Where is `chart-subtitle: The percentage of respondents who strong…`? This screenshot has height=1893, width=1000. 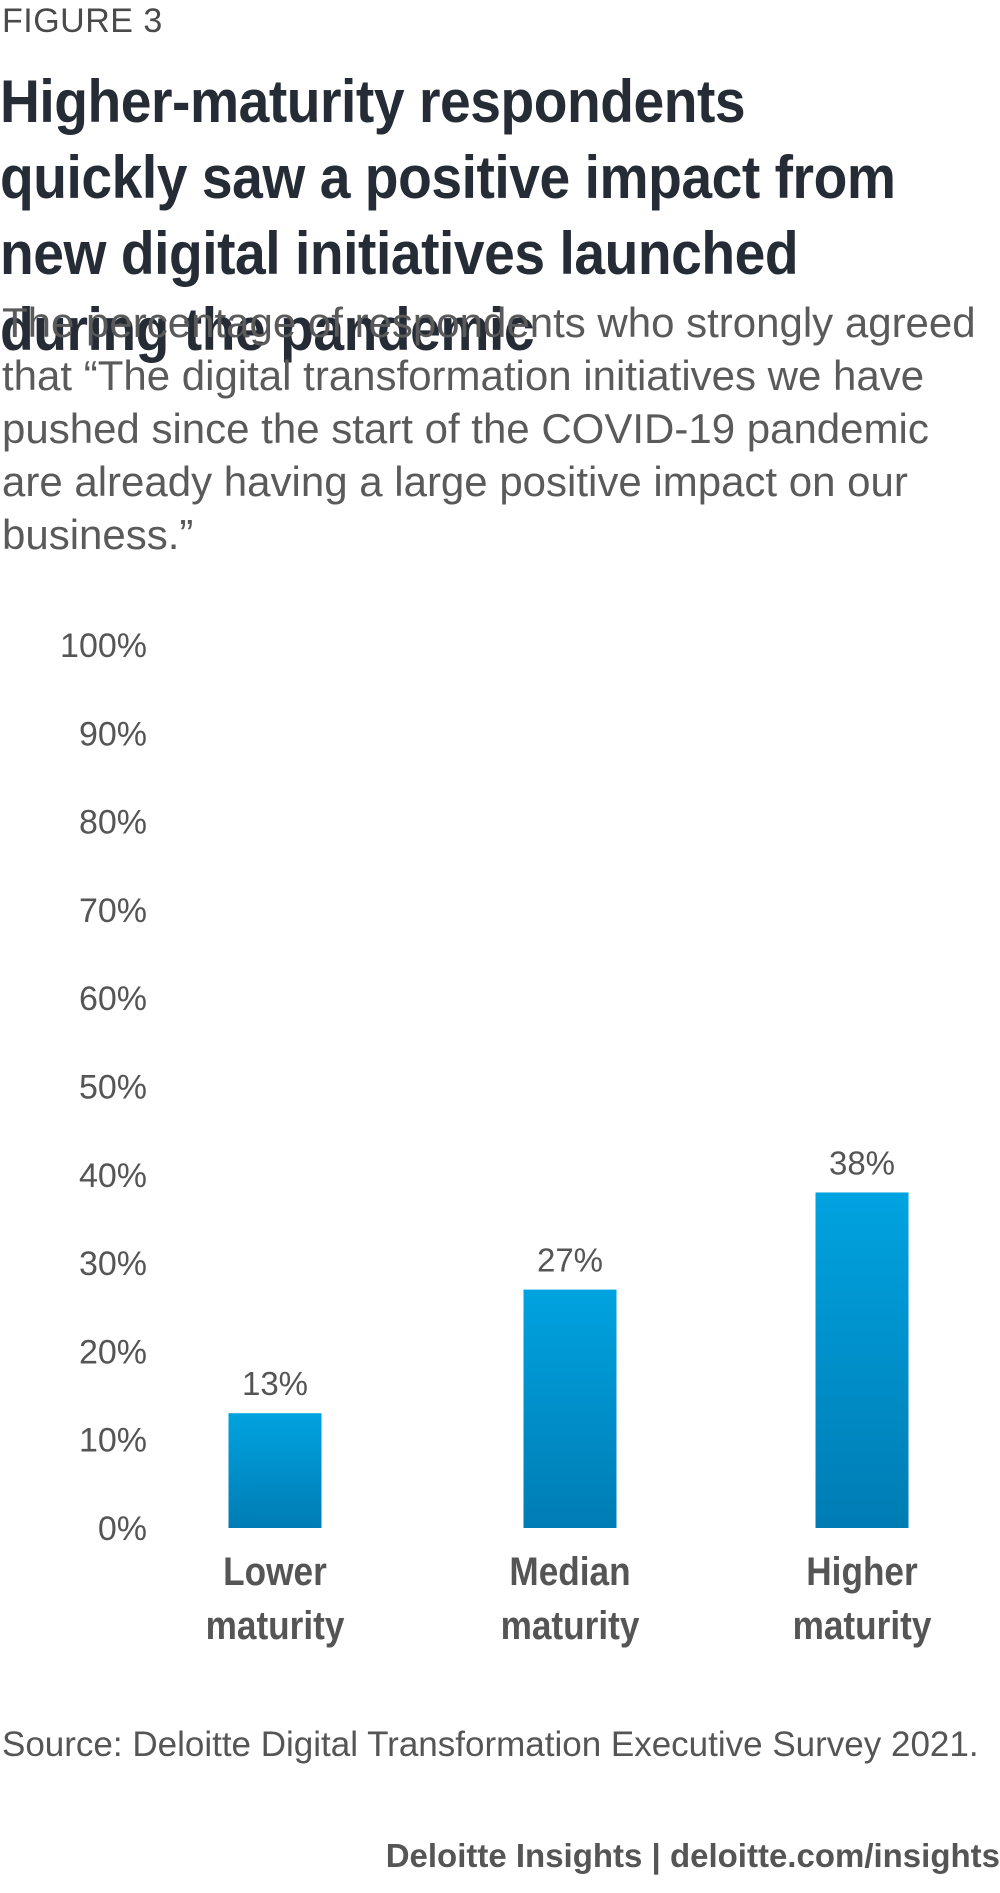
chart-subtitle: The percentage of respondents who strong… is located at coordinates (489, 428).